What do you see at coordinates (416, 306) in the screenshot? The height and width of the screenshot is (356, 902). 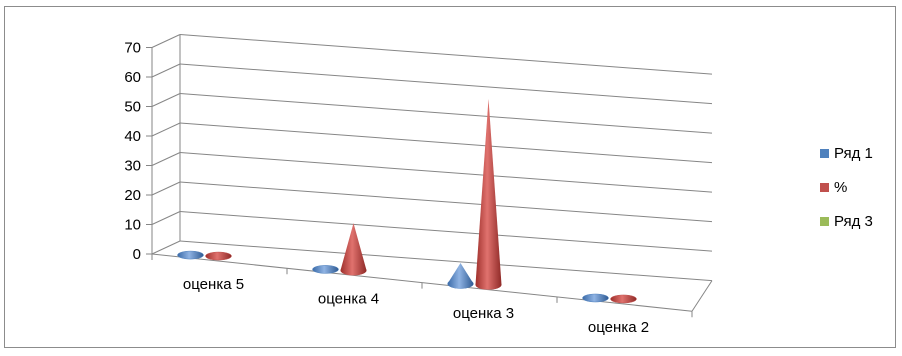 I see `category-labels: оценка 5 оценка 4 оценка 3 оценка 2` at bounding box center [416, 306].